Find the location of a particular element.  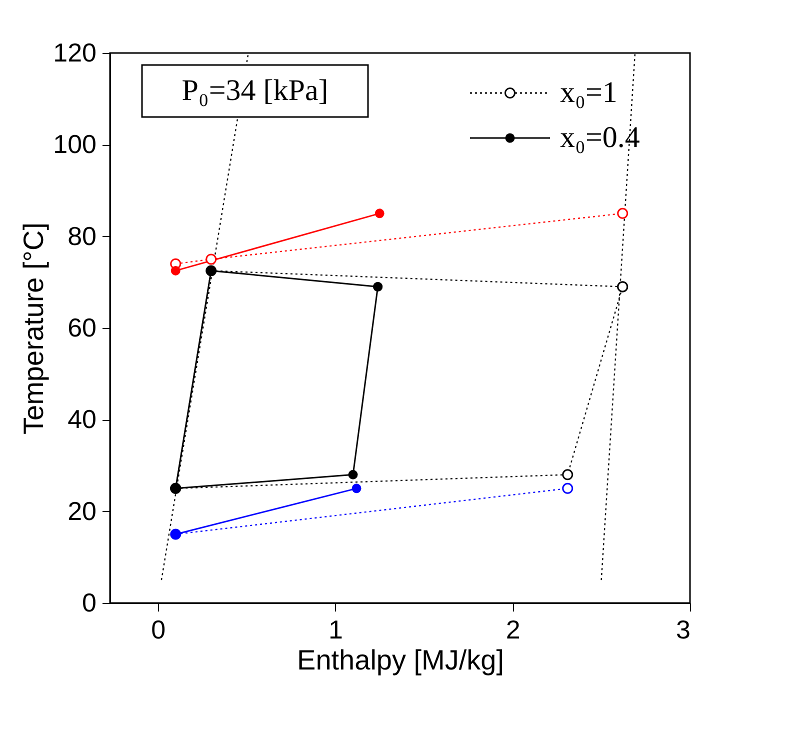

y-tick-label: 60 is located at coordinates (82, 327).